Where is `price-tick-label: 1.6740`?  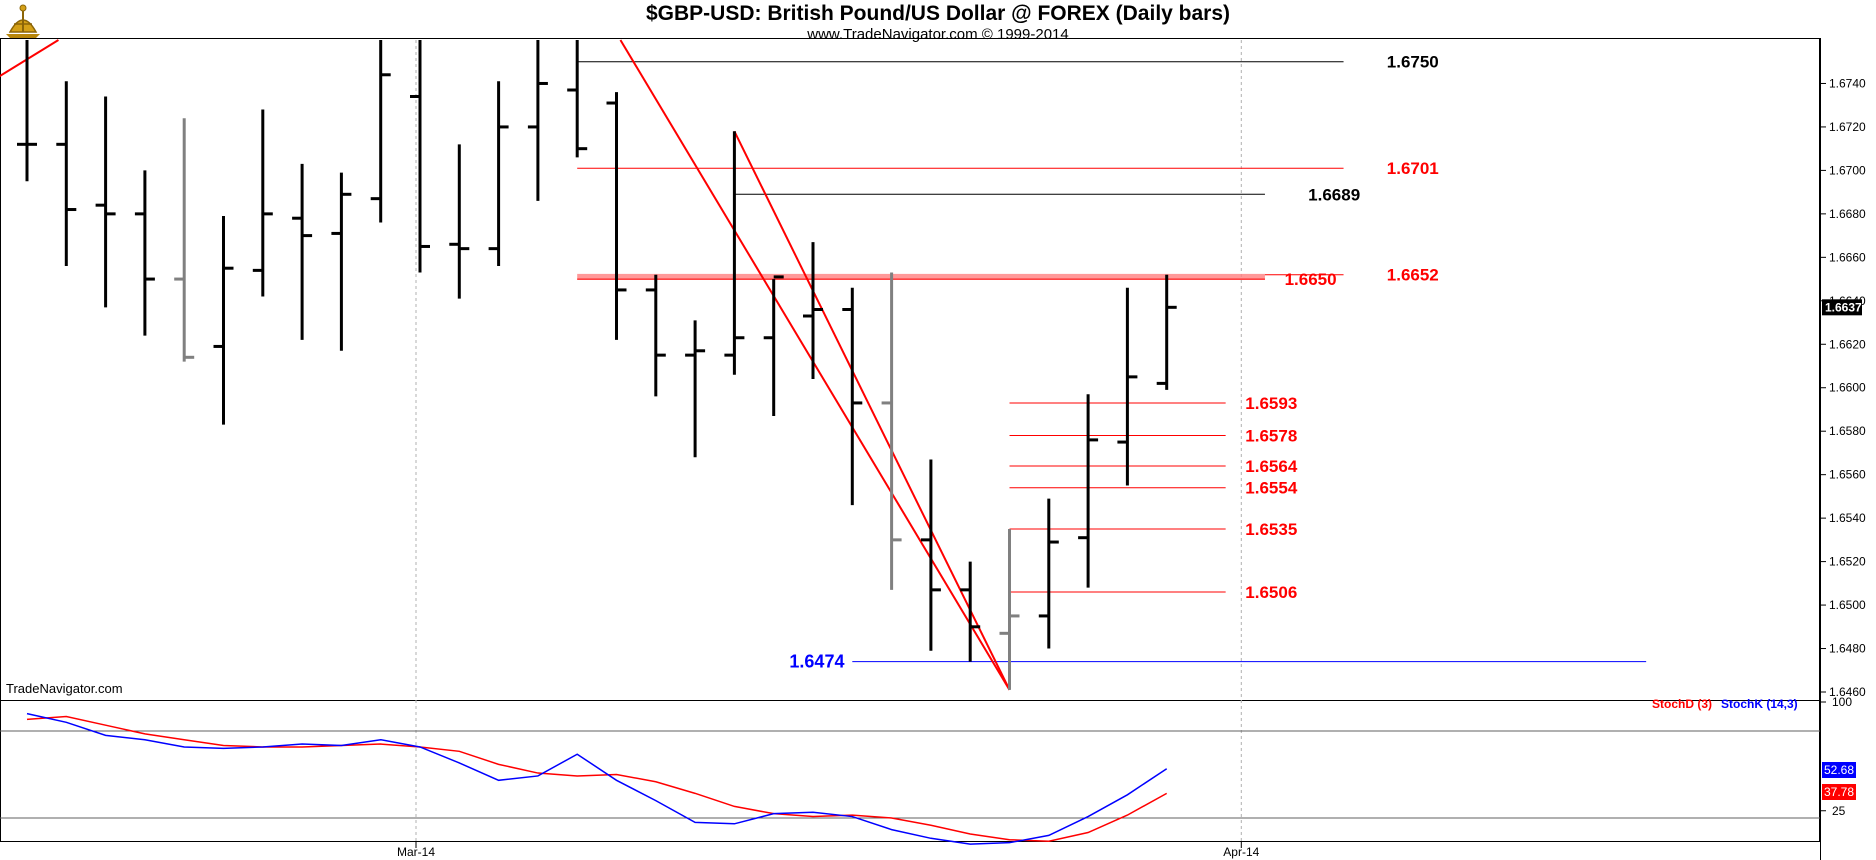
price-tick-label: 1.6740 is located at coordinates (1847, 83).